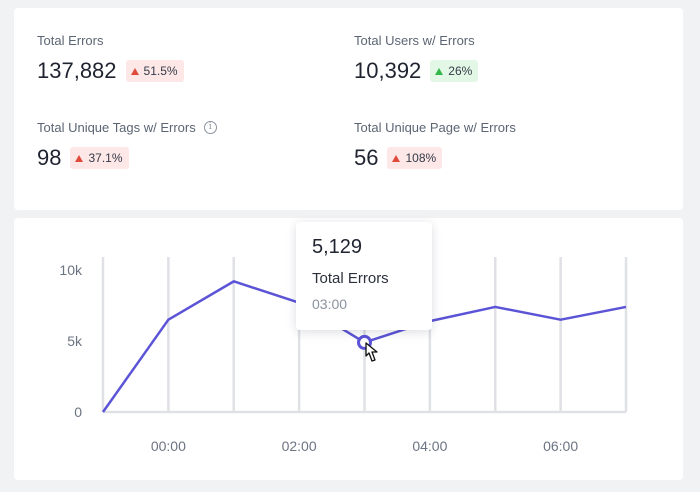  What do you see at coordinates (560, 446) in the screenshot?
I see `x-tick-label: 06:00` at bounding box center [560, 446].